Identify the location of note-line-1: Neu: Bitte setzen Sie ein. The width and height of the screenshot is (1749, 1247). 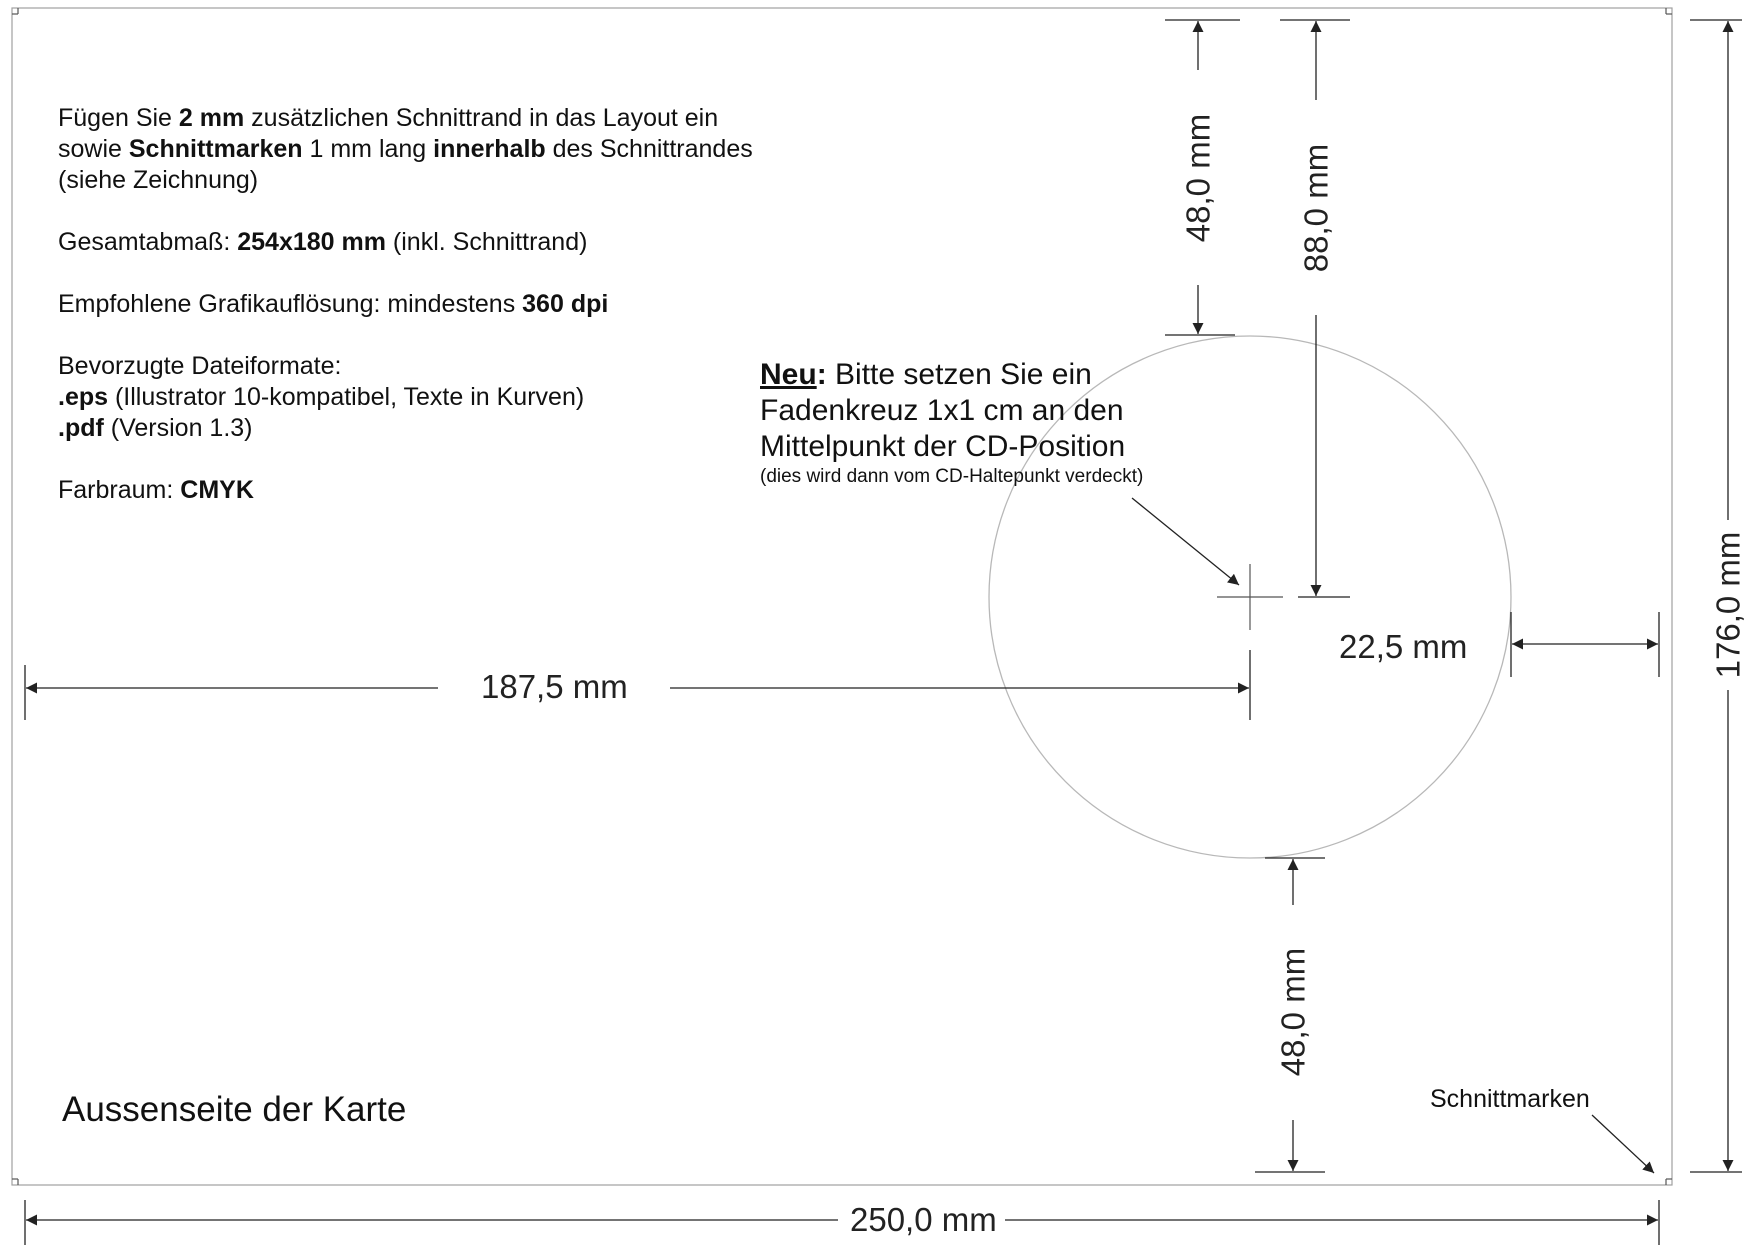
(926, 374).